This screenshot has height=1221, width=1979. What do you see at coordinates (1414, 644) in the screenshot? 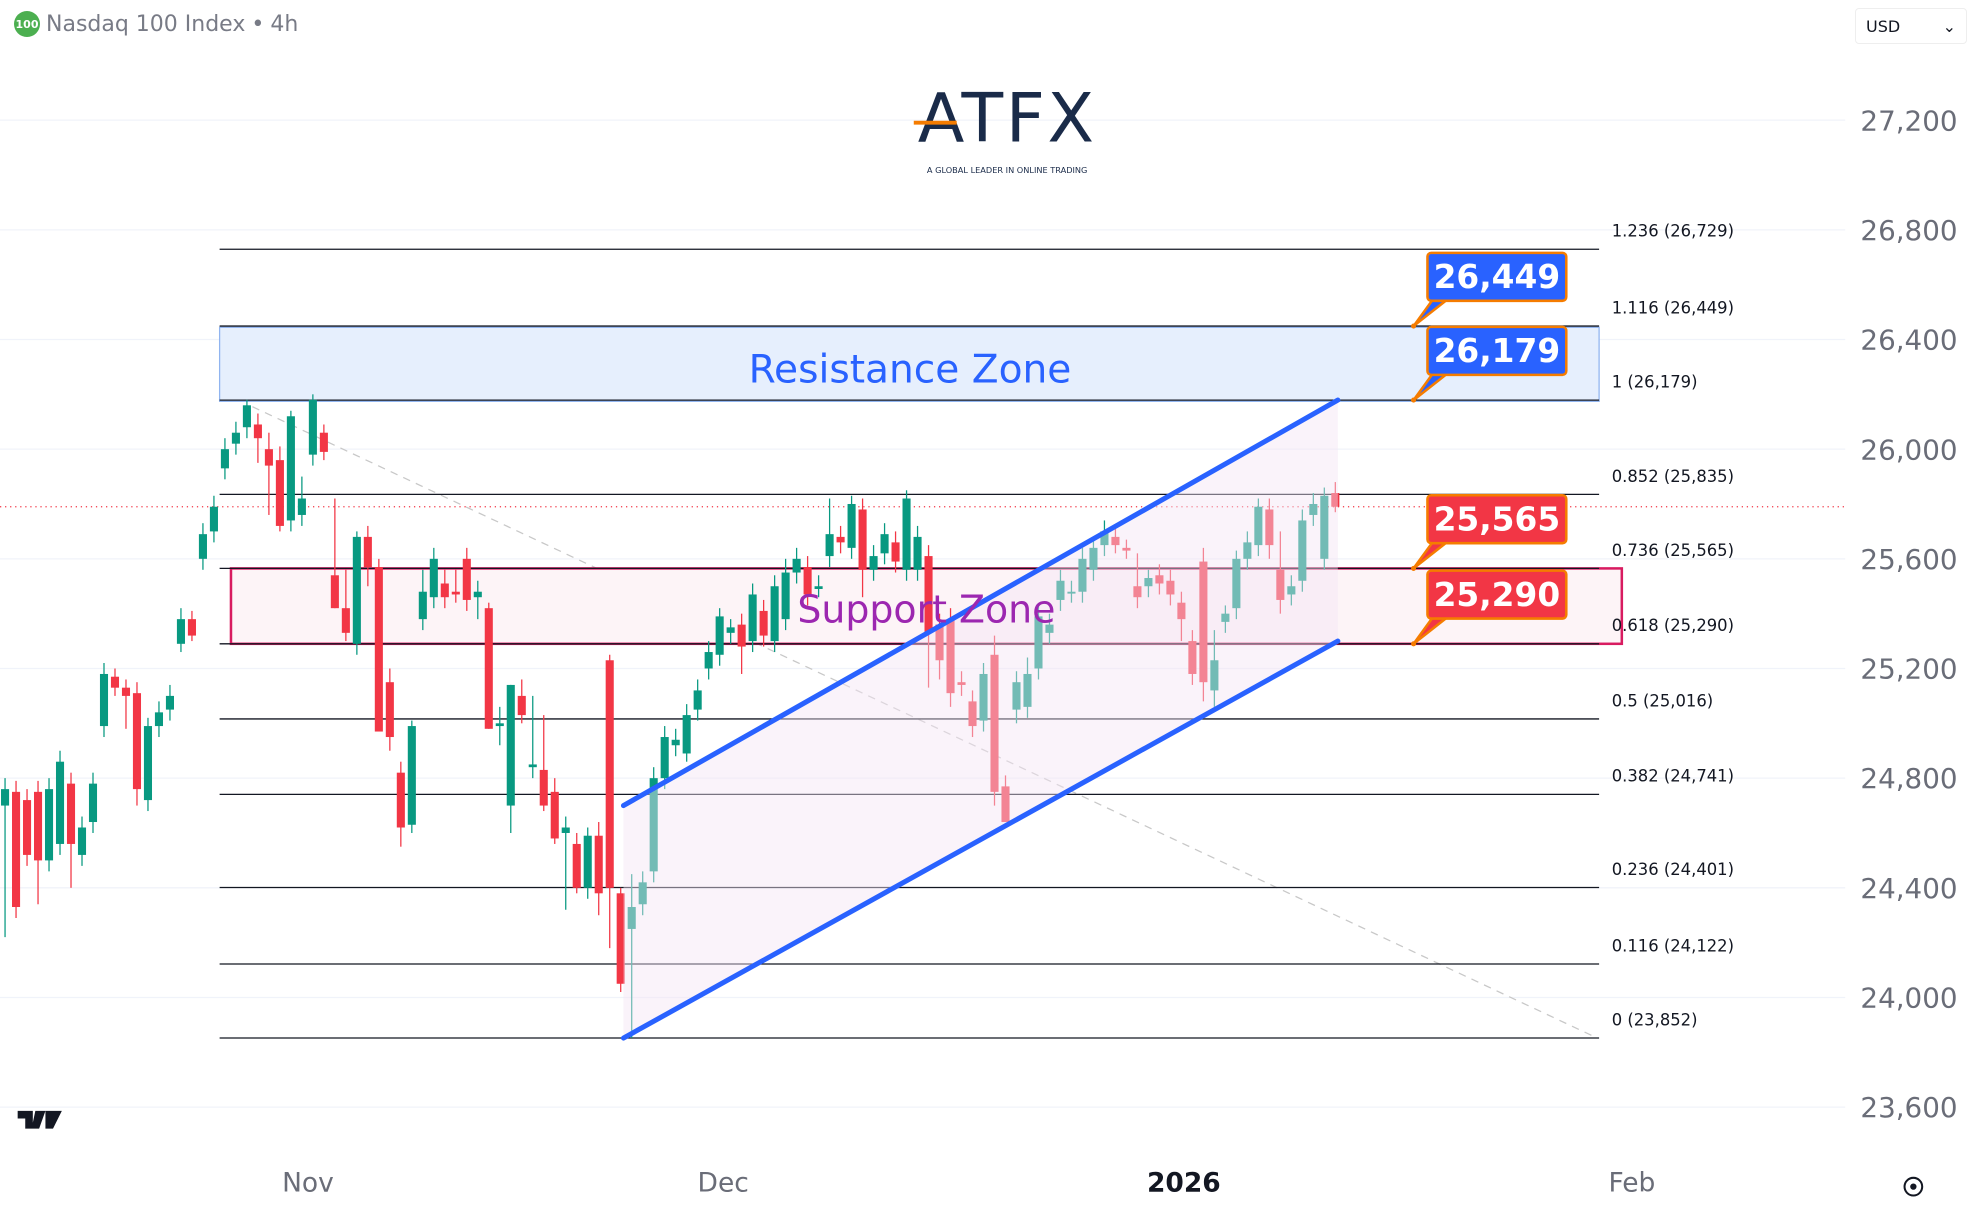
I see `callout-anchor` at bounding box center [1414, 644].